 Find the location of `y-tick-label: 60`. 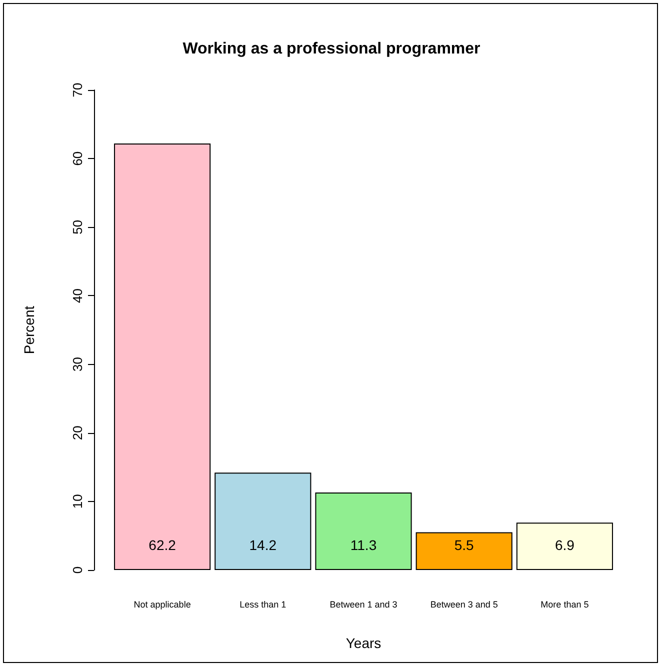

y-tick-label: 60 is located at coordinates (77, 158).